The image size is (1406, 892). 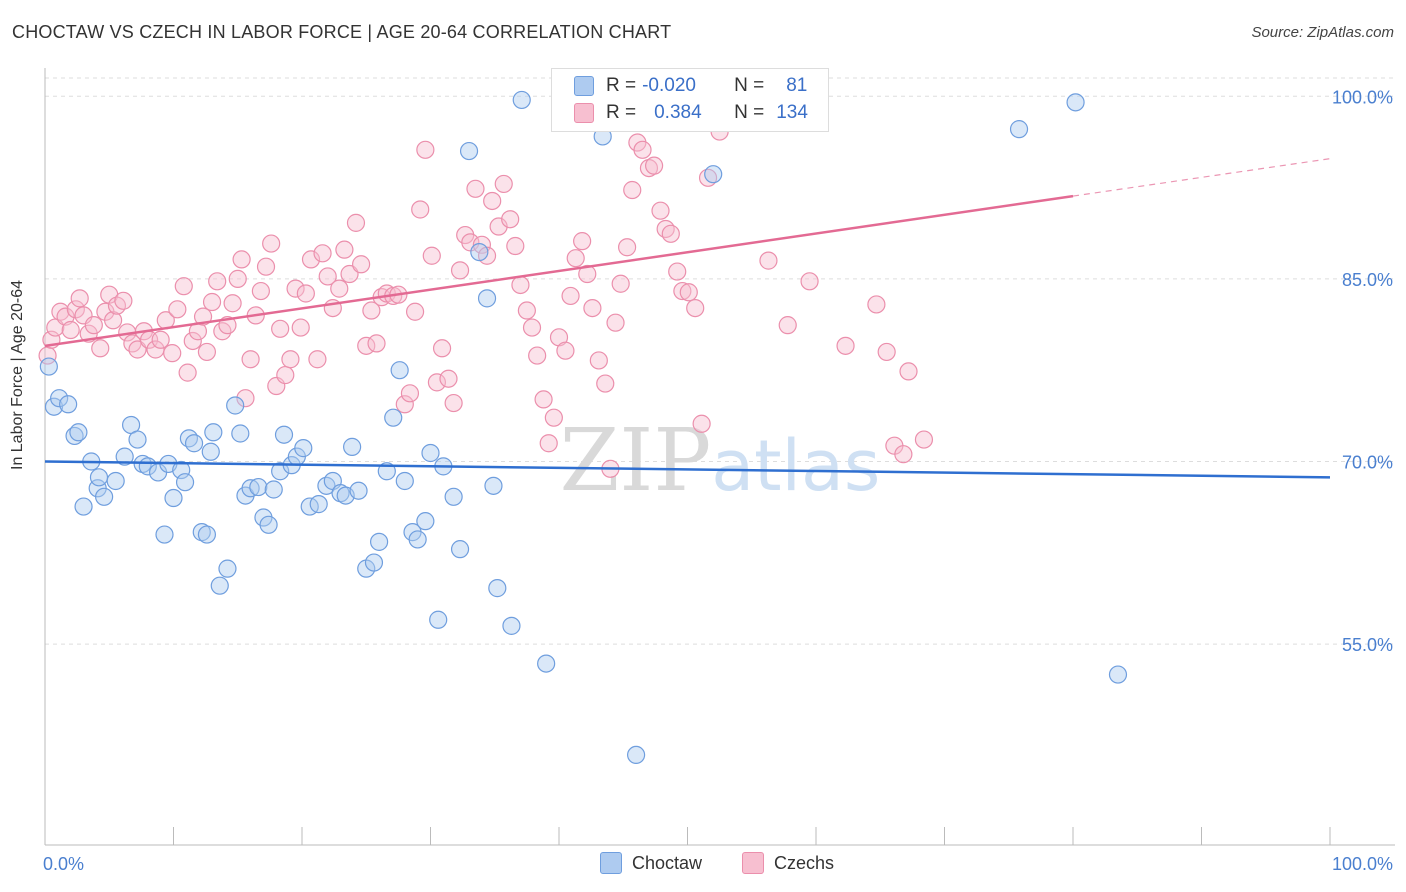 What do you see at coordinates (63, 864) in the screenshot?
I see `x-tick-label: 0.0%` at bounding box center [63, 864].